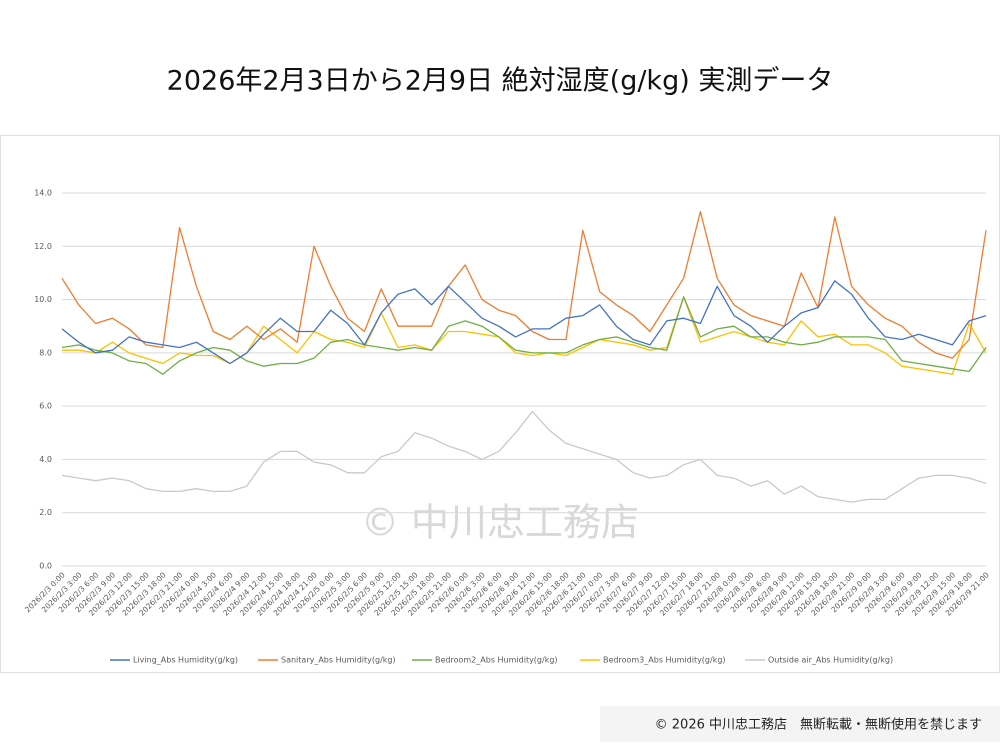  What do you see at coordinates (830, 660) in the screenshot?
I see `legend-label: Outside air_Abs Humidity(g/kg)` at bounding box center [830, 660].